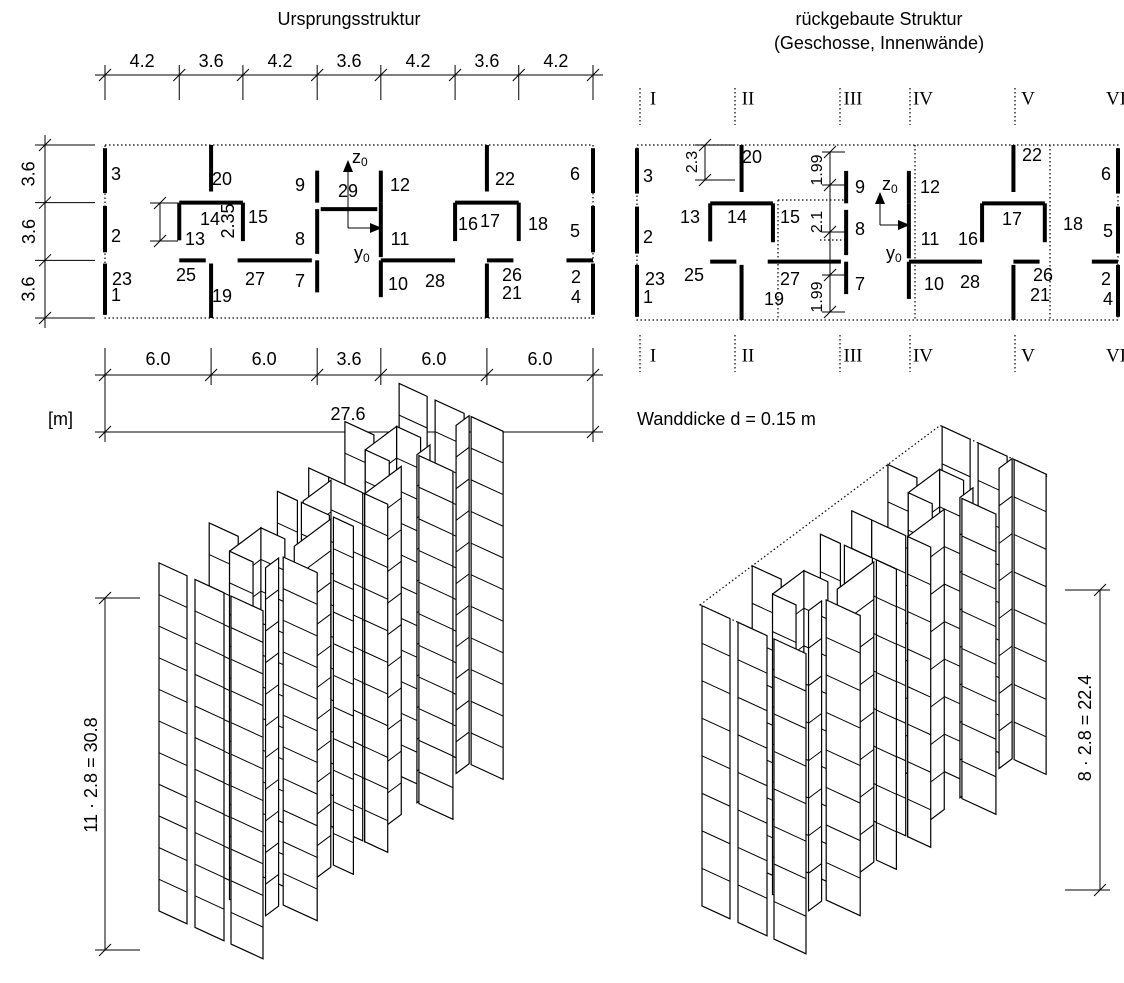 The image size is (1124, 983). I want to click on dimension-label: 3.6, so click(29, 289).